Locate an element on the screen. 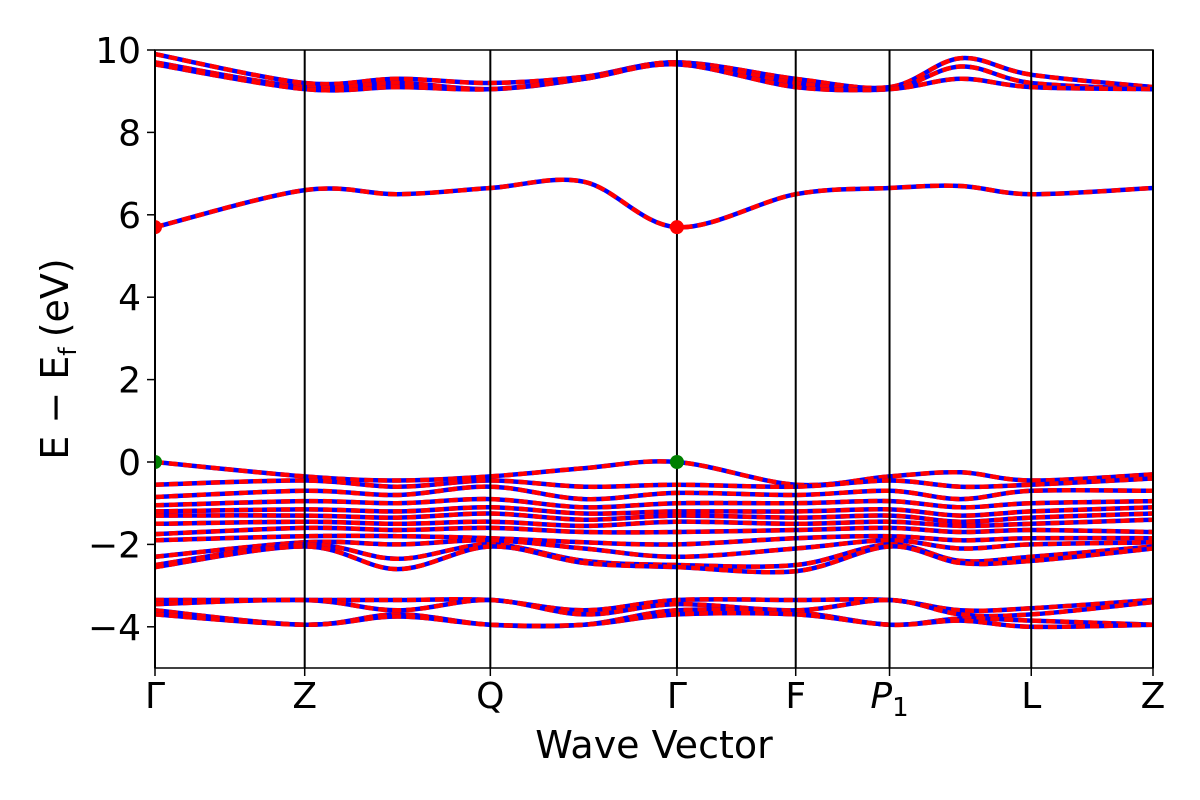 The width and height of the screenshot is (1200, 800). y-tick-label: 10 is located at coordinates (118, 51).